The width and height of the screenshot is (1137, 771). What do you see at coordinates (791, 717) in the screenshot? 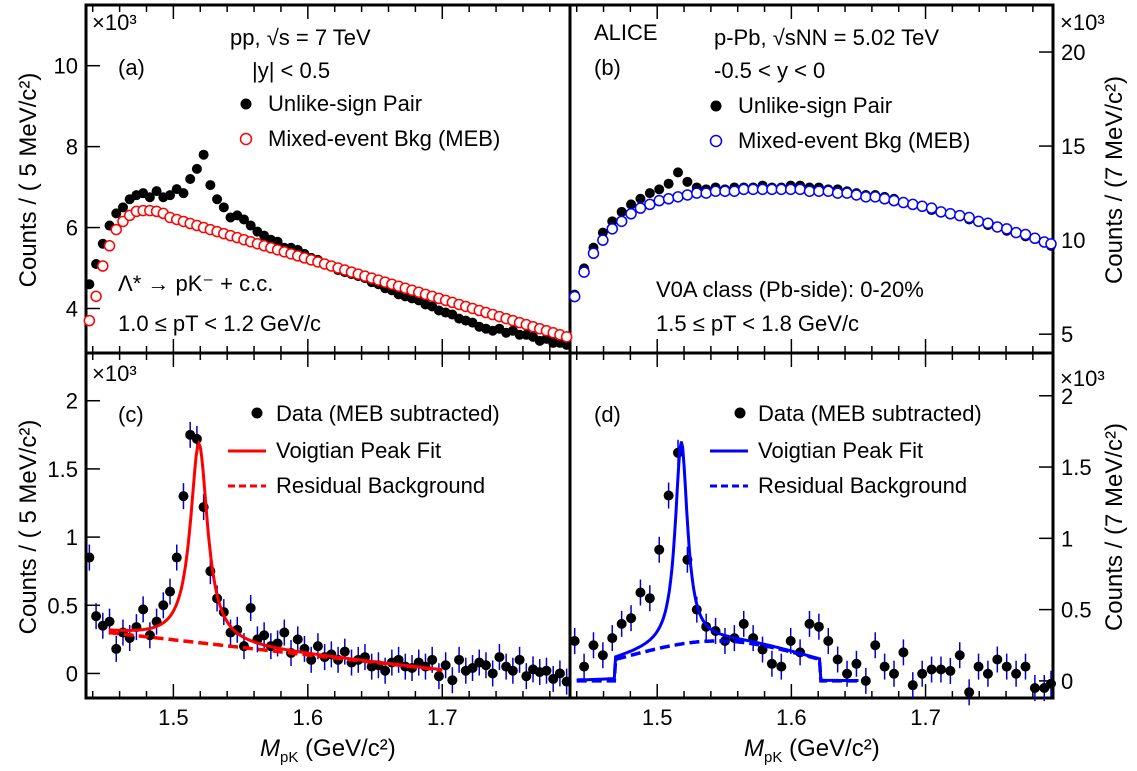
I see `panel-d-xtick-label: 1.6` at bounding box center [791, 717].